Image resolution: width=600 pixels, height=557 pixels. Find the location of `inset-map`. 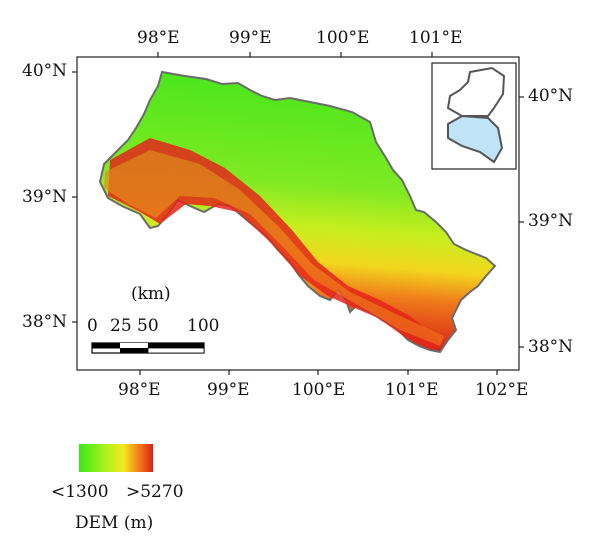

inset-map is located at coordinates (474, 116).